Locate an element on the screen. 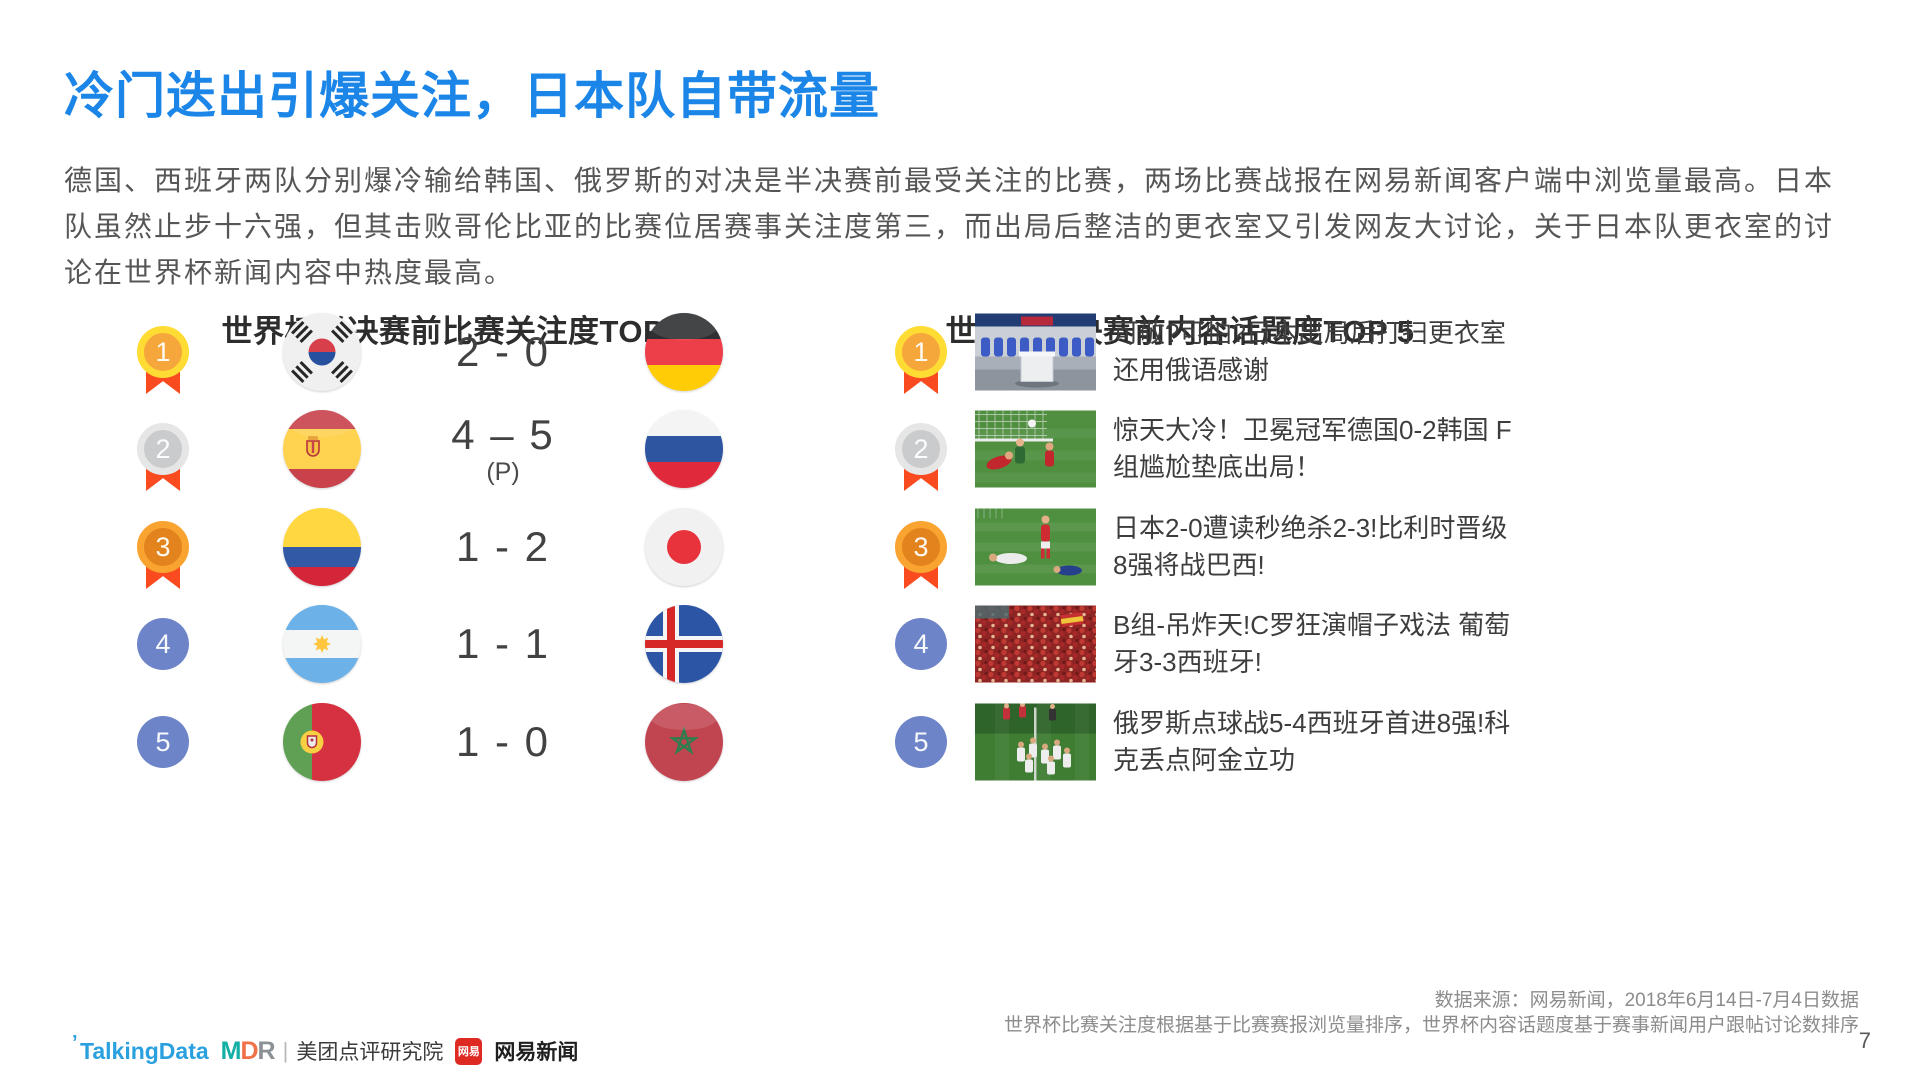  match-score: 4 – 5 (P) is located at coordinates (503, 449).